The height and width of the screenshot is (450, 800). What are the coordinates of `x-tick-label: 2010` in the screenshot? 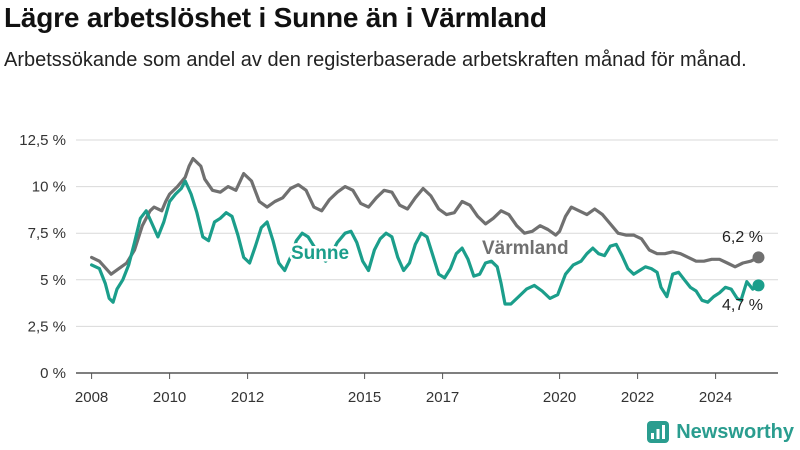 It's located at (169, 397).